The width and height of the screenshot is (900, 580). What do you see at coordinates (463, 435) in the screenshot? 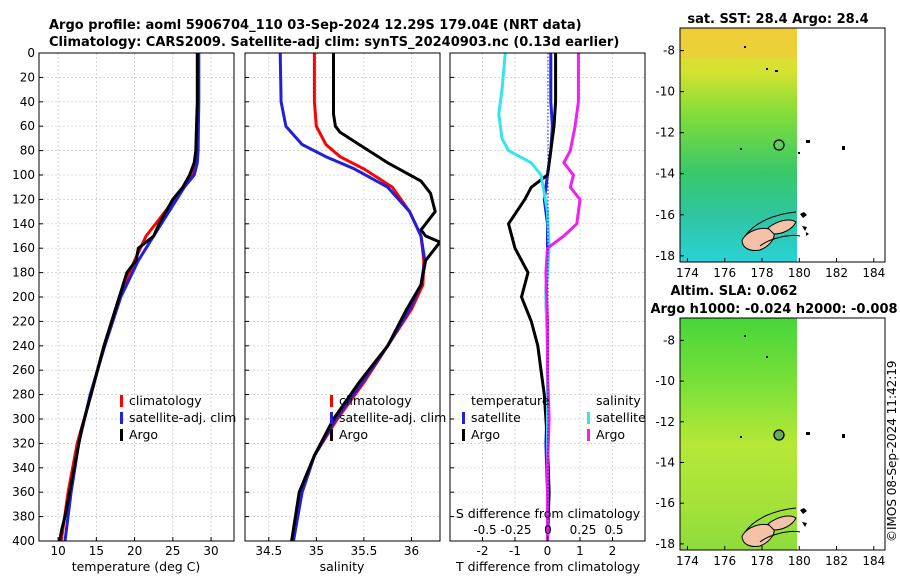
I see `legend-swatch-t-argo` at bounding box center [463, 435].